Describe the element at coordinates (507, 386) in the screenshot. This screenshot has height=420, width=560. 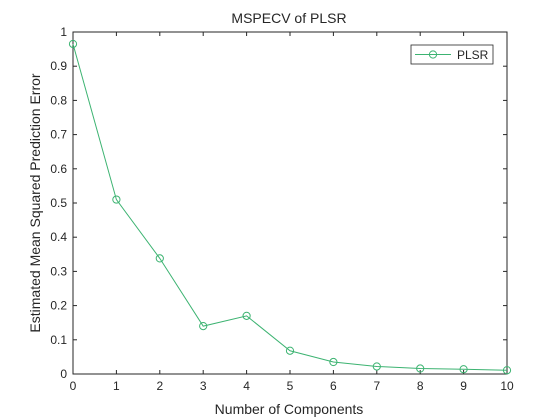
I see `x-tick-label: 10` at that location.